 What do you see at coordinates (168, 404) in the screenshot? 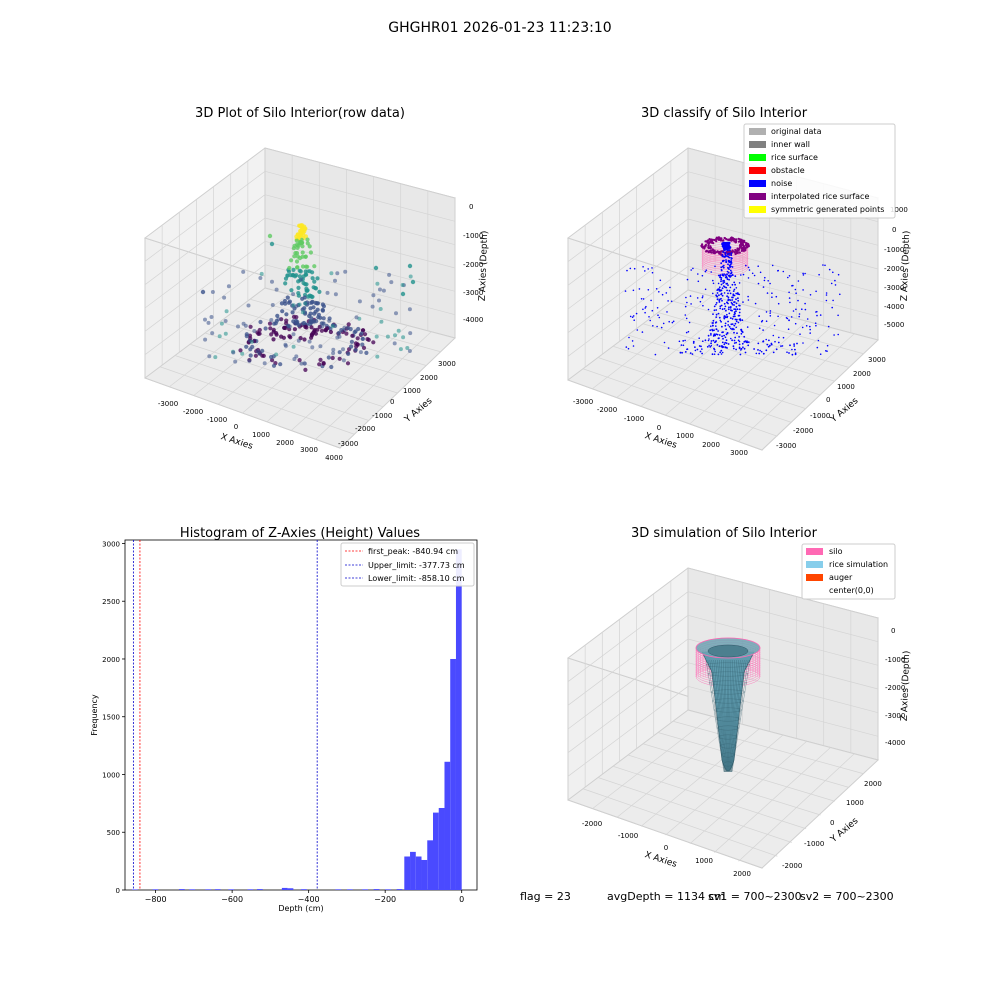
I see `x-tick: -3000` at bounding box center [168, 404].